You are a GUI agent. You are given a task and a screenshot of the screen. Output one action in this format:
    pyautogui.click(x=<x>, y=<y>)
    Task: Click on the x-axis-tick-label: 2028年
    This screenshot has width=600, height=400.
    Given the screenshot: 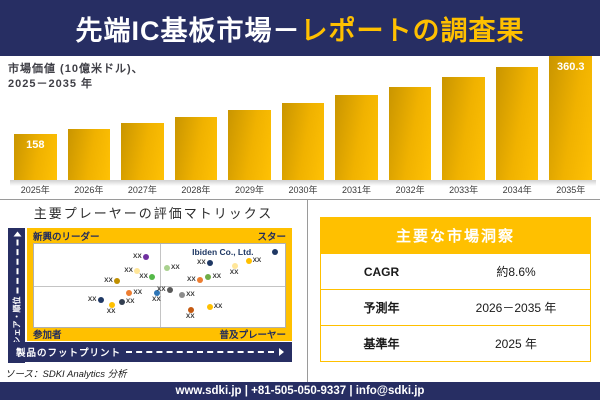 What is the action you would take?
    pyautogui.click(x=196, y=190)
    